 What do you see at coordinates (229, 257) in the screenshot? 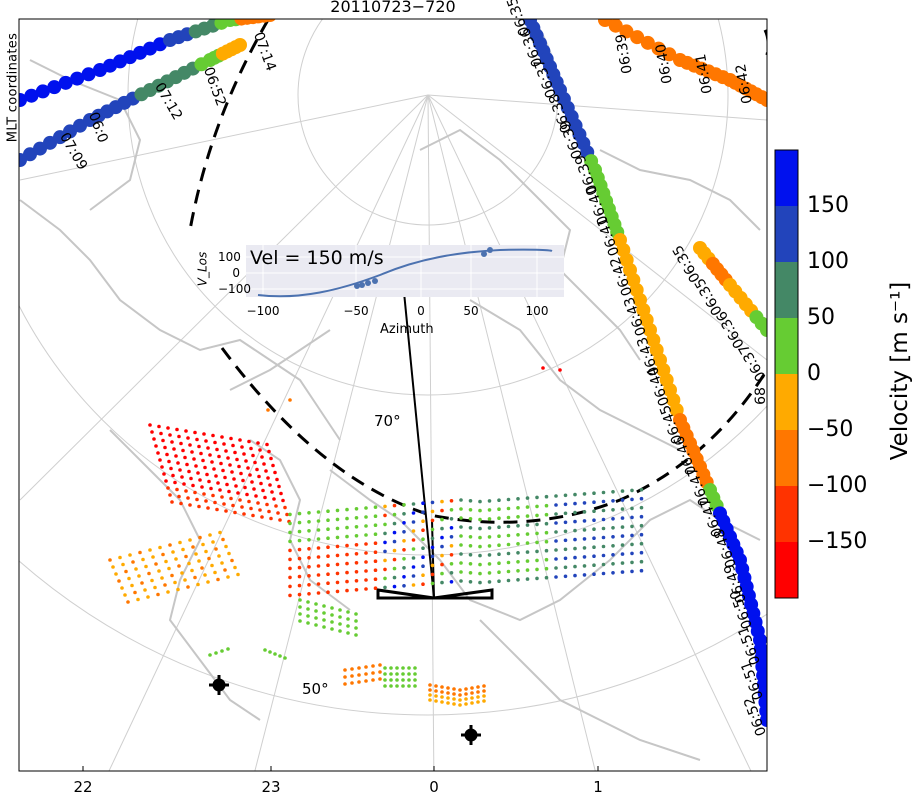
I see `inset-ytick: 100` at bounding box center [229, 257].